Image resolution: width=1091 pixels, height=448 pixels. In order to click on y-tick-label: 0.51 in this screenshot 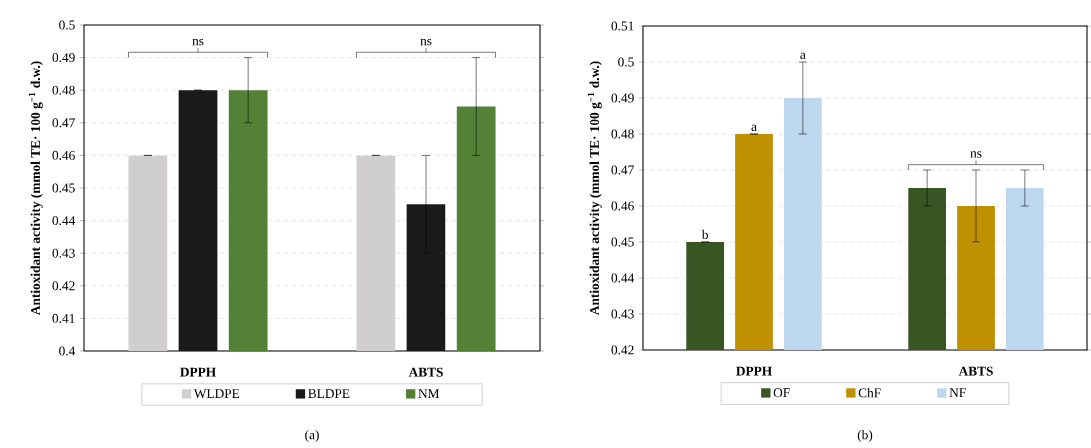, I will do `click(622, 26)`.